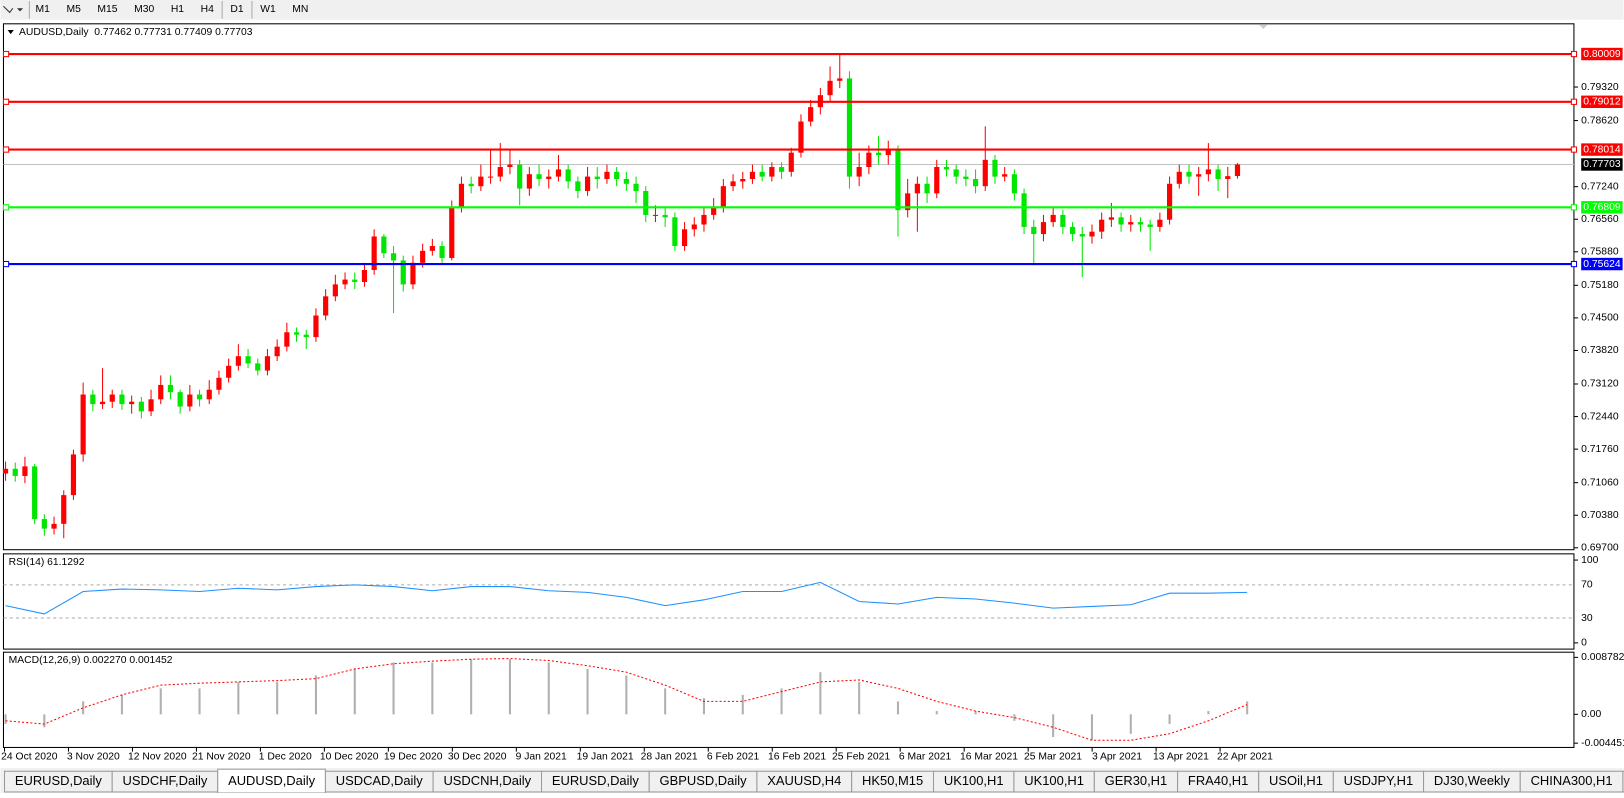  What do you see at coordinates (221, 757) in the screenshot?
I see `x-tick-label: 21 Nov 2020` at bounding box center [221, 757].